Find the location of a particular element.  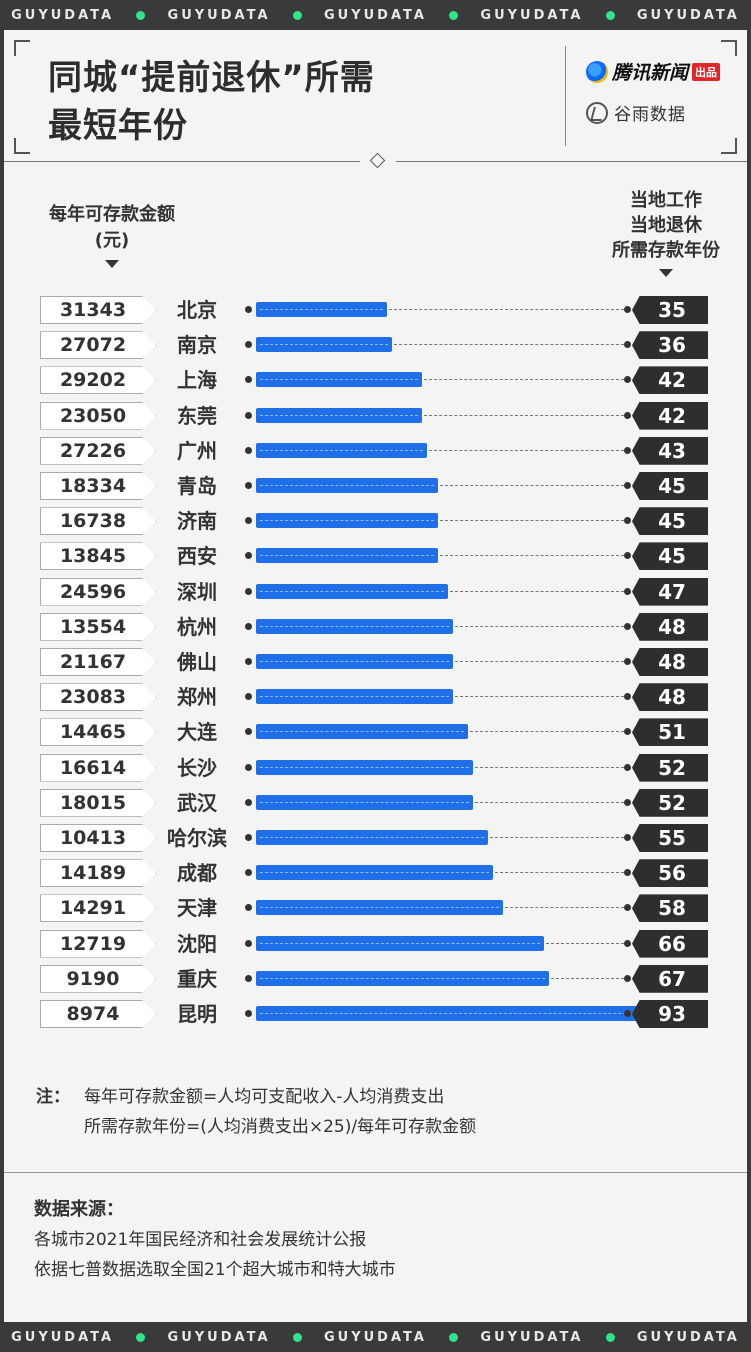

years-value-label: 35 is located at coordinates (670, 310).